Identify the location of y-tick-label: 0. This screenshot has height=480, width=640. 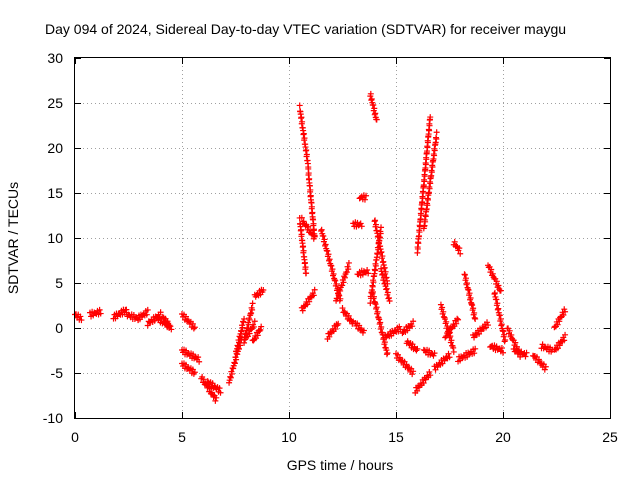
(59, 328).